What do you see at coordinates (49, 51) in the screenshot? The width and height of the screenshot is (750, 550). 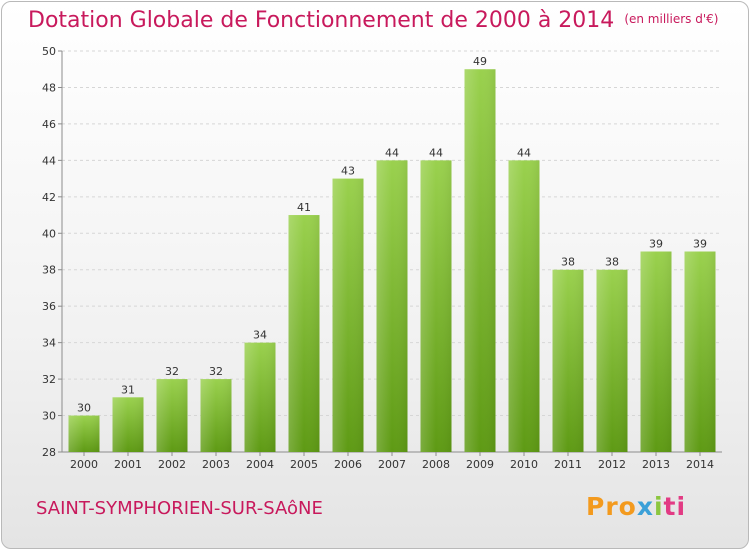 I see `y-tick-label: 50` at bounding box center [49, 51].